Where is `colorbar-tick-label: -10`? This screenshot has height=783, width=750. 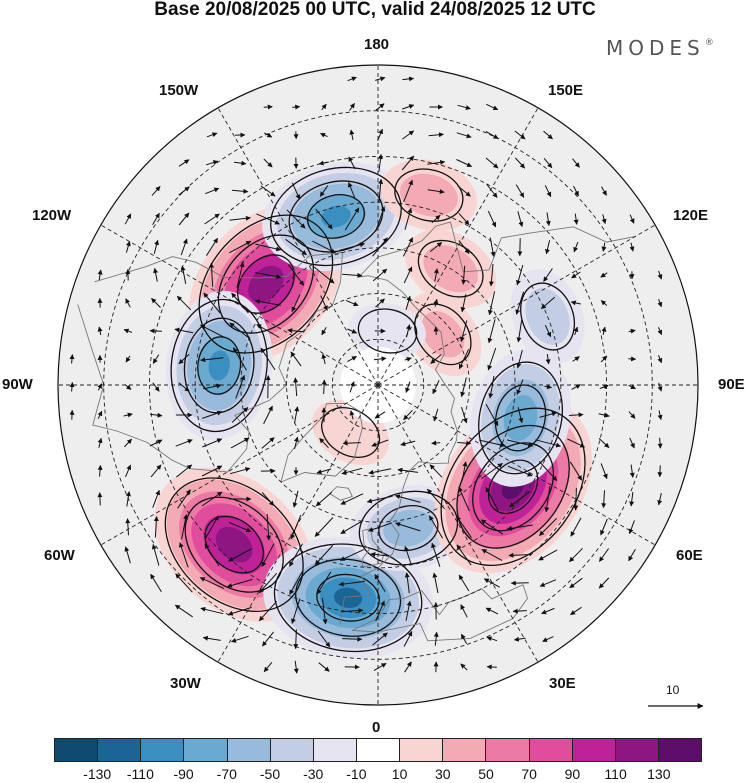
colorbar-tick-label: -10 is located at coordinates (356, 774).